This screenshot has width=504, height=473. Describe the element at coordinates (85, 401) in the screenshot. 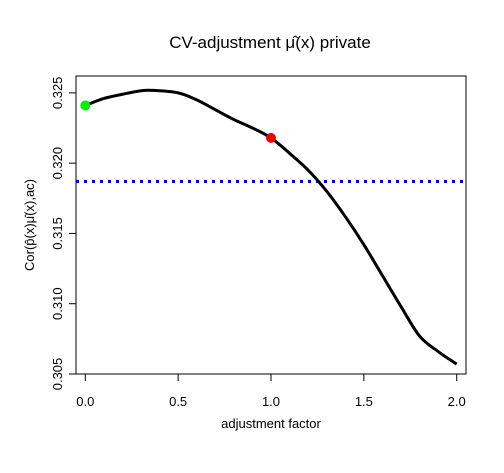

I see `x-tick-label: 0.0` at that location.